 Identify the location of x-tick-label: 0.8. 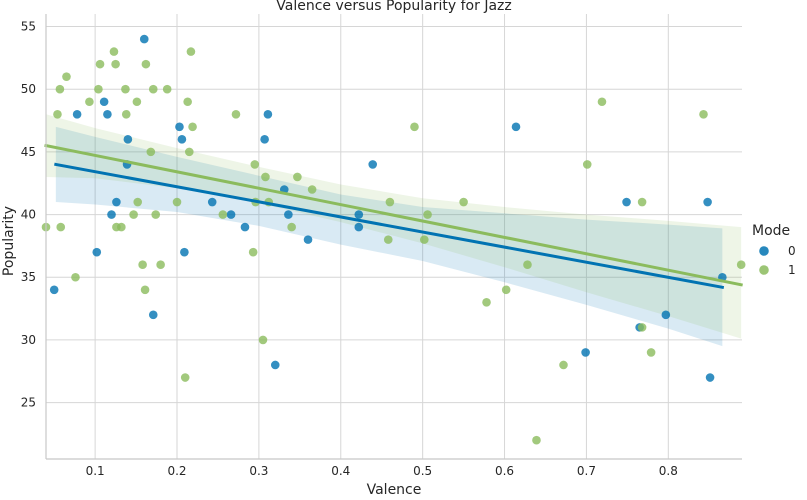
(668, 471).